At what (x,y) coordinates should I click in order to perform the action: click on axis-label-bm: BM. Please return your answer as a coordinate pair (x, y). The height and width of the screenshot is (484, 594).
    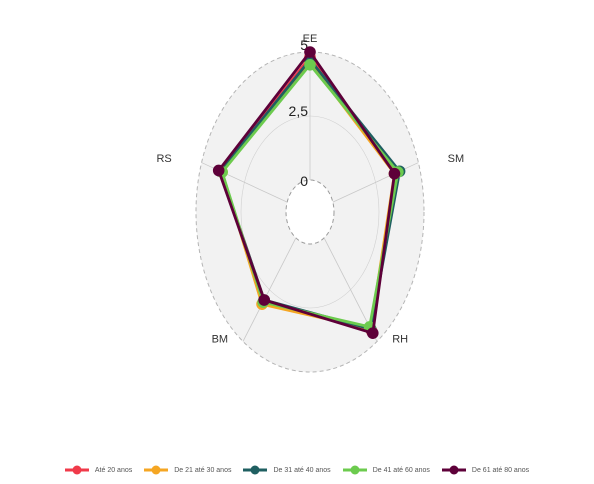
    Looking at the image, I should click on (220, 340).